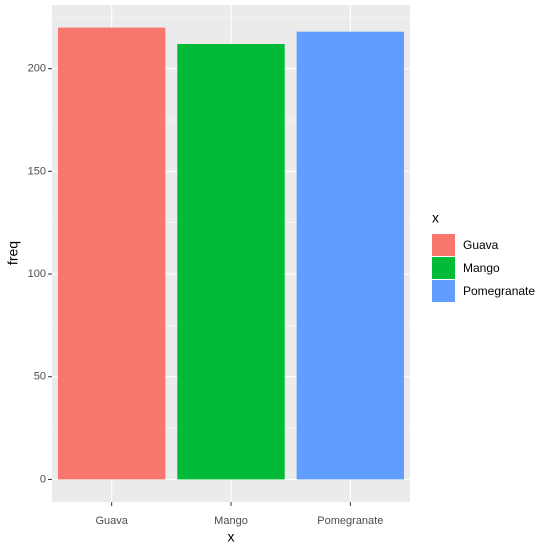  Describe the element at coordinates (499, 291) in the screenshot. I see `legend-label: Pomegranate` at that location.